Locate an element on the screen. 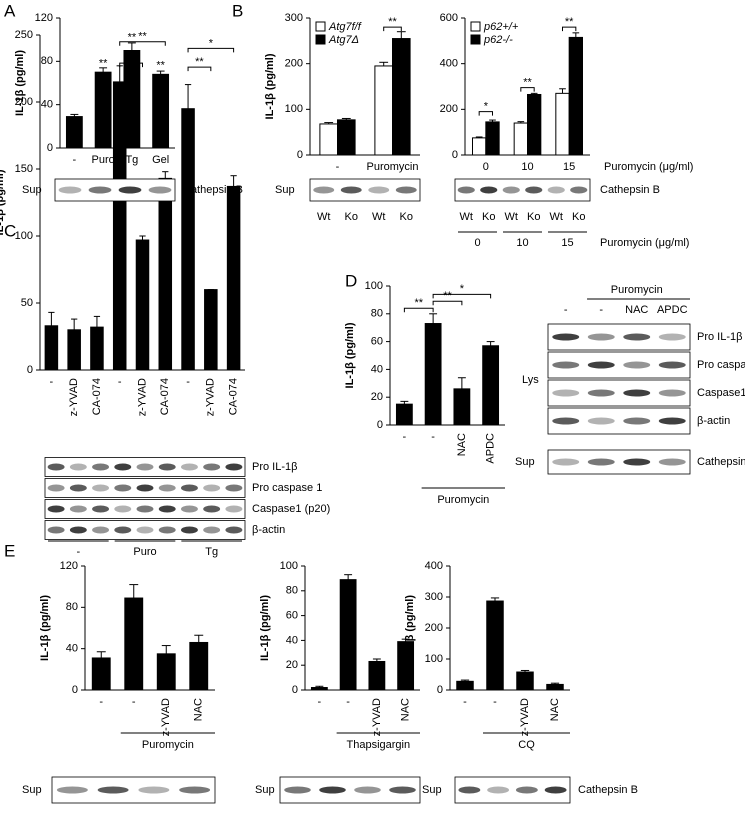 The width and height of the screenshot is (745, 815). x-tick-label: CA-074 is located at coordinates (97, 396).